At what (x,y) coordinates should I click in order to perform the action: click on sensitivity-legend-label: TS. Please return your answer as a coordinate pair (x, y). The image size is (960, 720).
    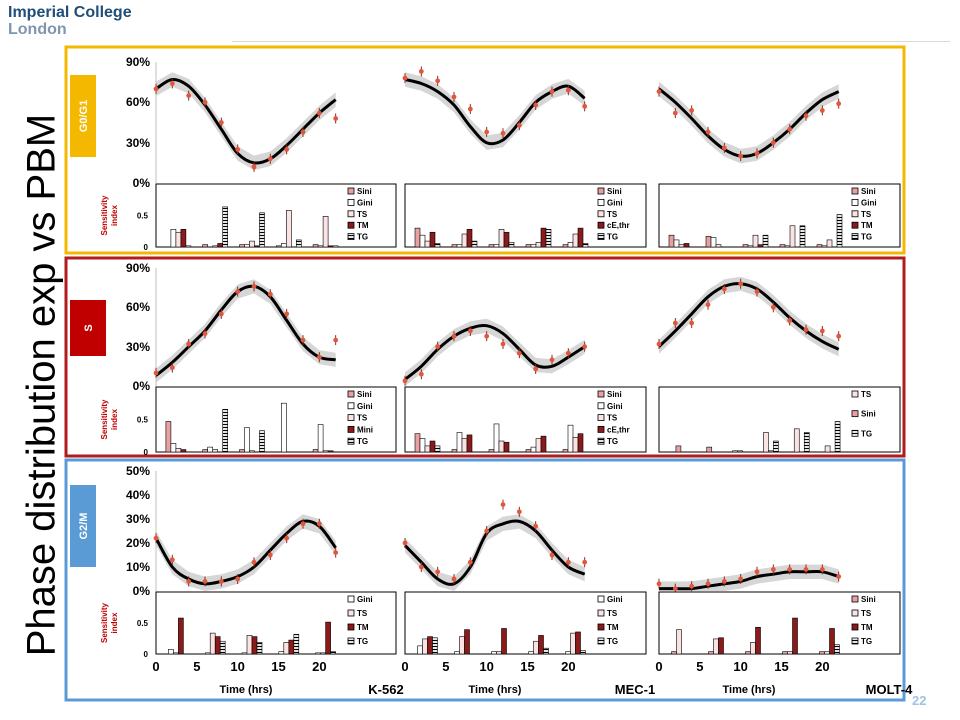
    Looking at the image, I should click on (866, 613).